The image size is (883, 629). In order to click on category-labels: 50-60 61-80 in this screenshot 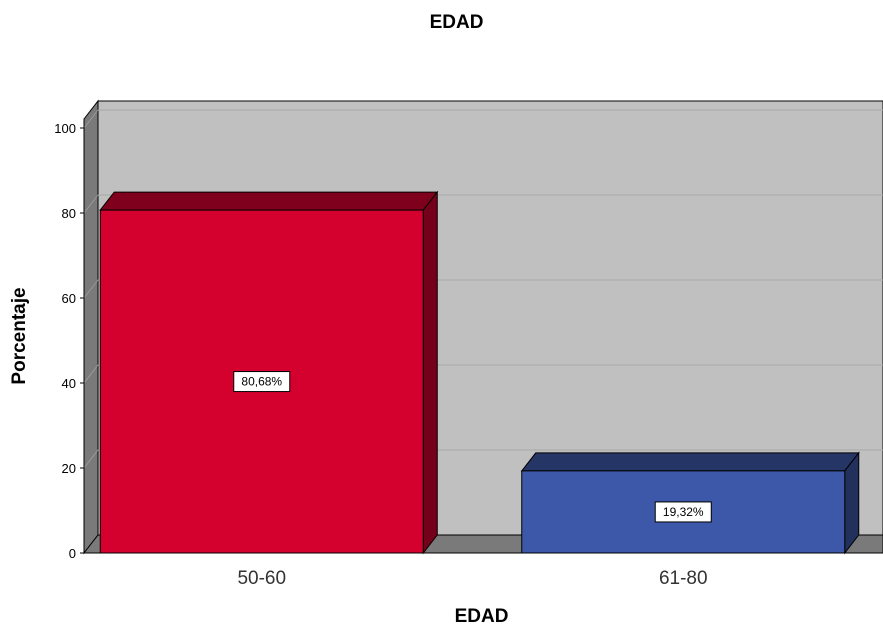, I will do `click(472, 578)`.